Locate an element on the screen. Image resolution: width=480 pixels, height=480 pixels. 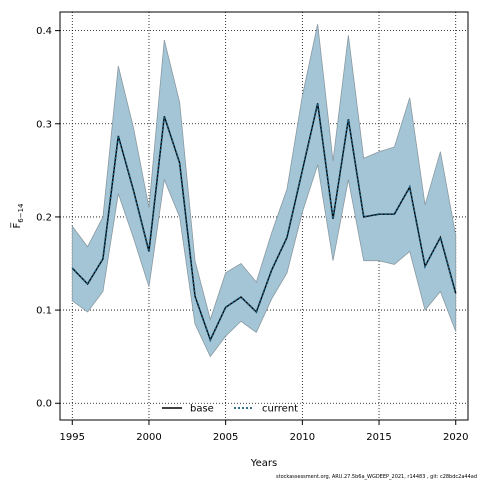
x-tick-label-2010: 2010 is located at coordinates (302, 437).